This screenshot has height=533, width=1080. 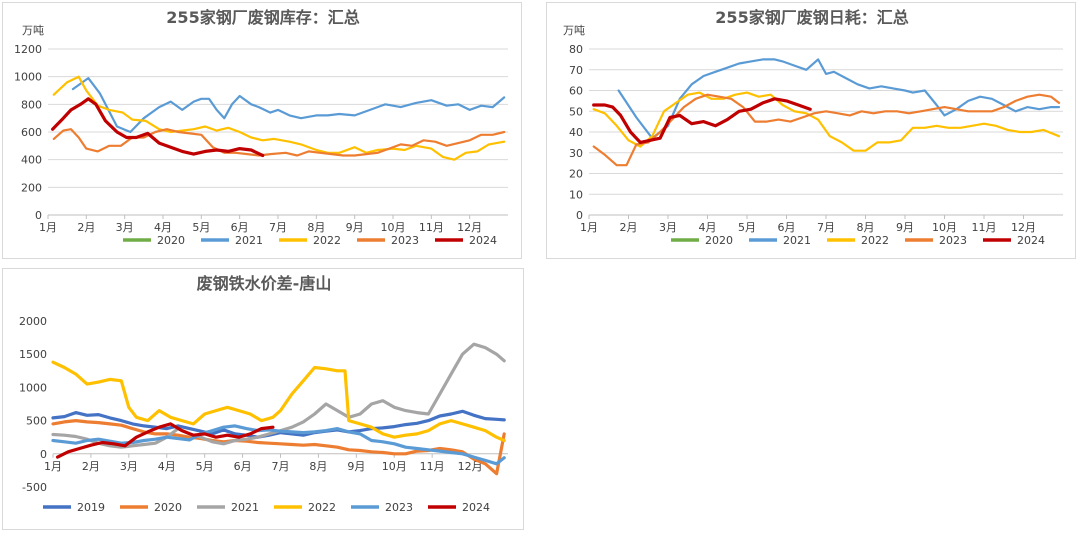 I want to click on y-tick-label: 600, so click(x=31, y=132).